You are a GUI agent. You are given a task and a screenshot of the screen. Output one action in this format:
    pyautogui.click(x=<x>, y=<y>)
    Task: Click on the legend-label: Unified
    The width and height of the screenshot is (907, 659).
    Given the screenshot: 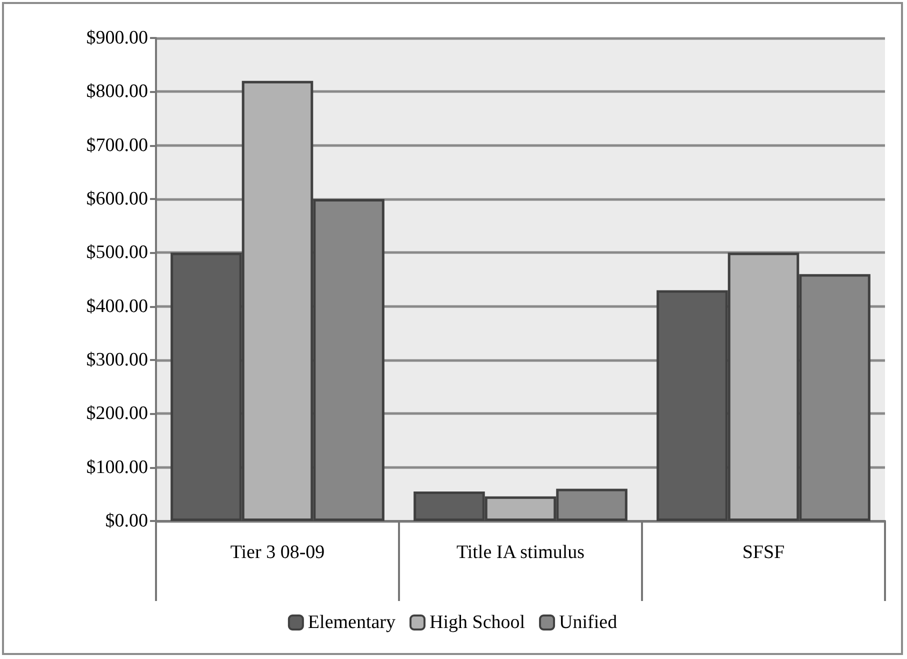 What is the action you would take?
    pyautogui.click(x=588, y=622)
    